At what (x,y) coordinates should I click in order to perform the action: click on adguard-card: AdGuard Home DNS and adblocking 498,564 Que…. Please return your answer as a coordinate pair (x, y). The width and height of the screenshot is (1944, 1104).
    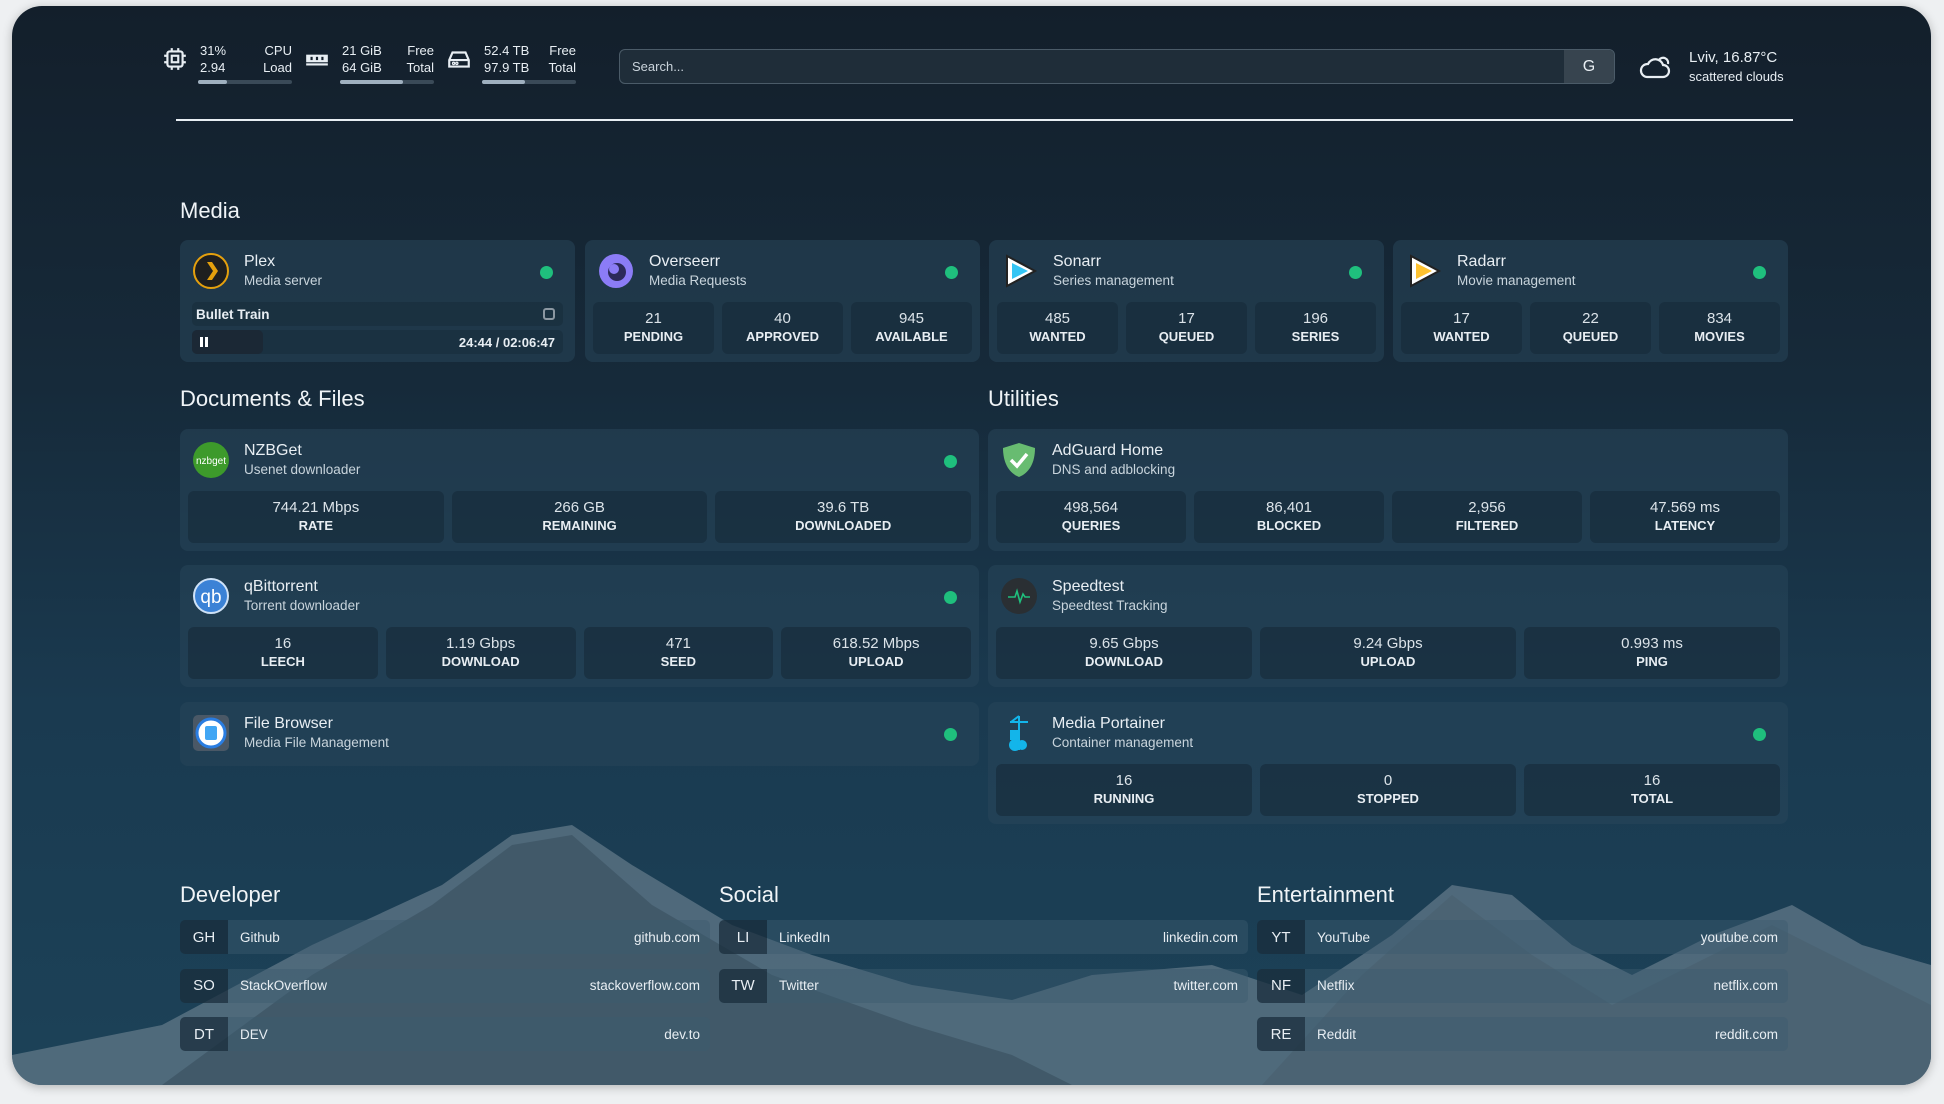
    Looking at the image, I should click on (1388, 490).